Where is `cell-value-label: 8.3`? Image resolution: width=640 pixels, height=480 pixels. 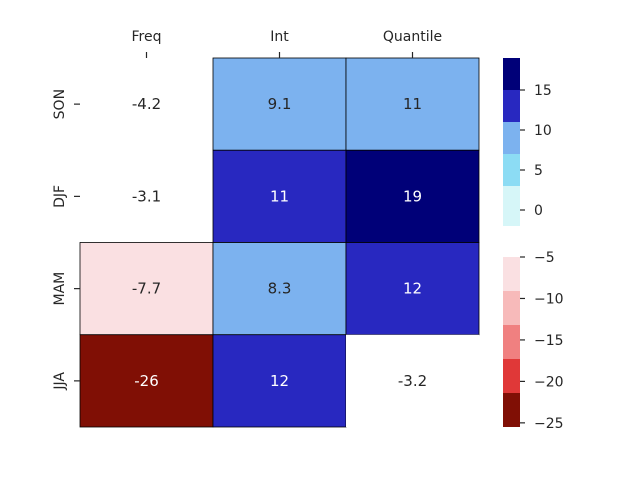
cell-value-label: 8.3 is located at coordinates (280, 289).